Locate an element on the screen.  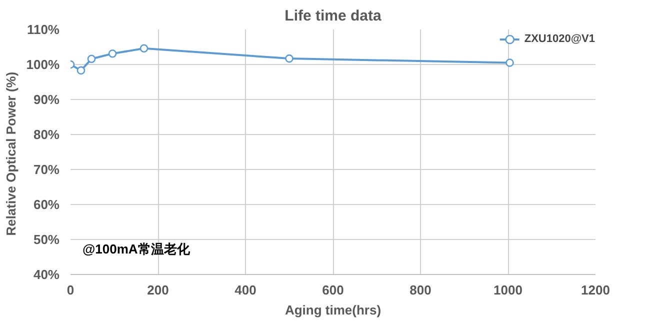
annotation: @100mA常温老化 is located at coordinates (136, 249).